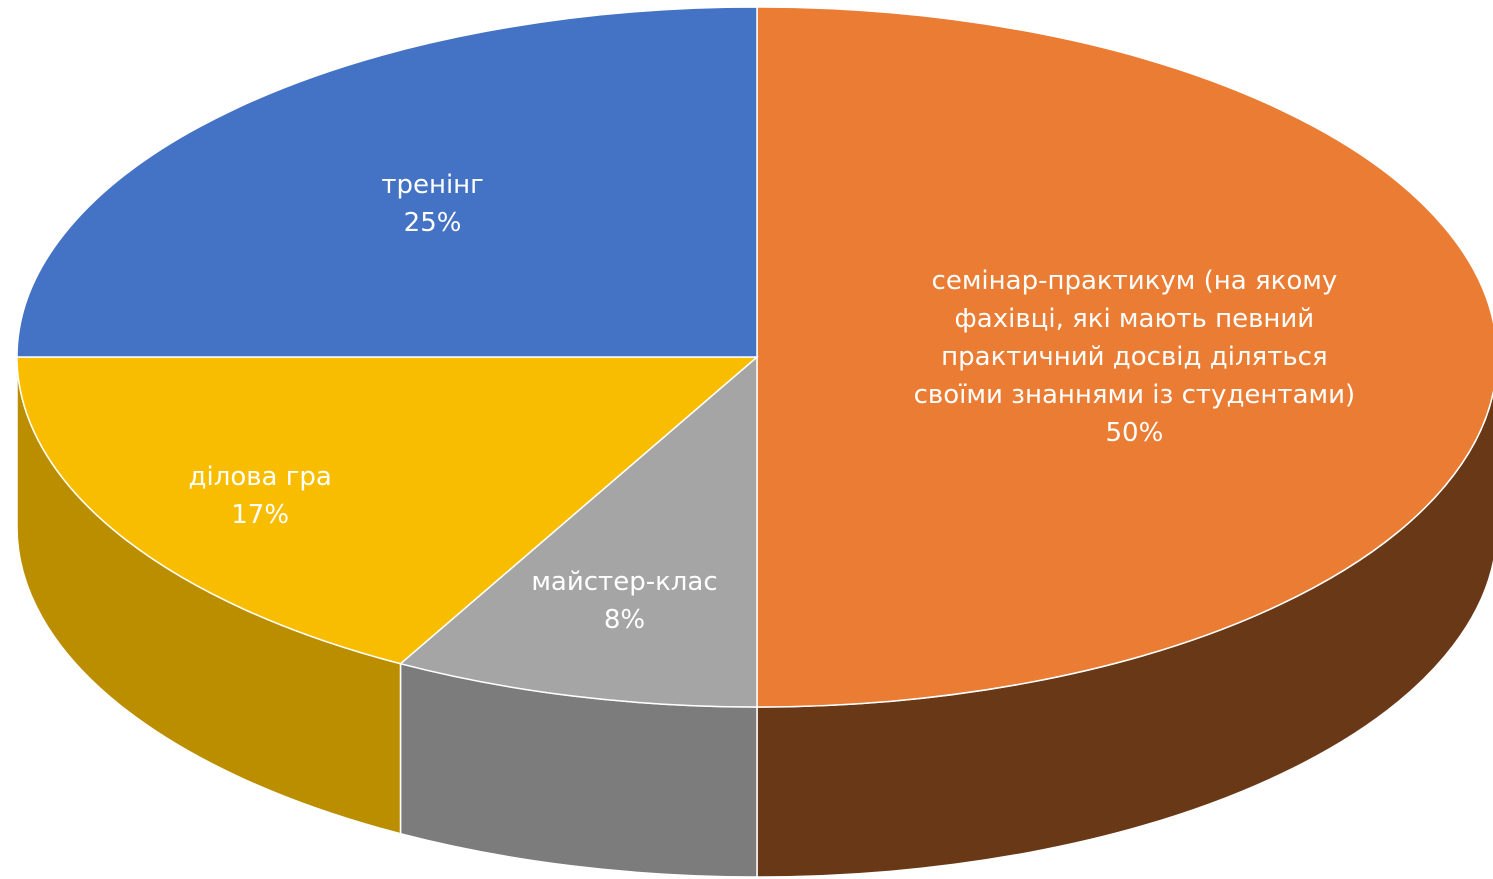 This screenshot has width=1493, height=879. What do you see at coordinates (260, 514) in the screenshot?
I see `value-label: 17%` at bounding box center [260, 514].